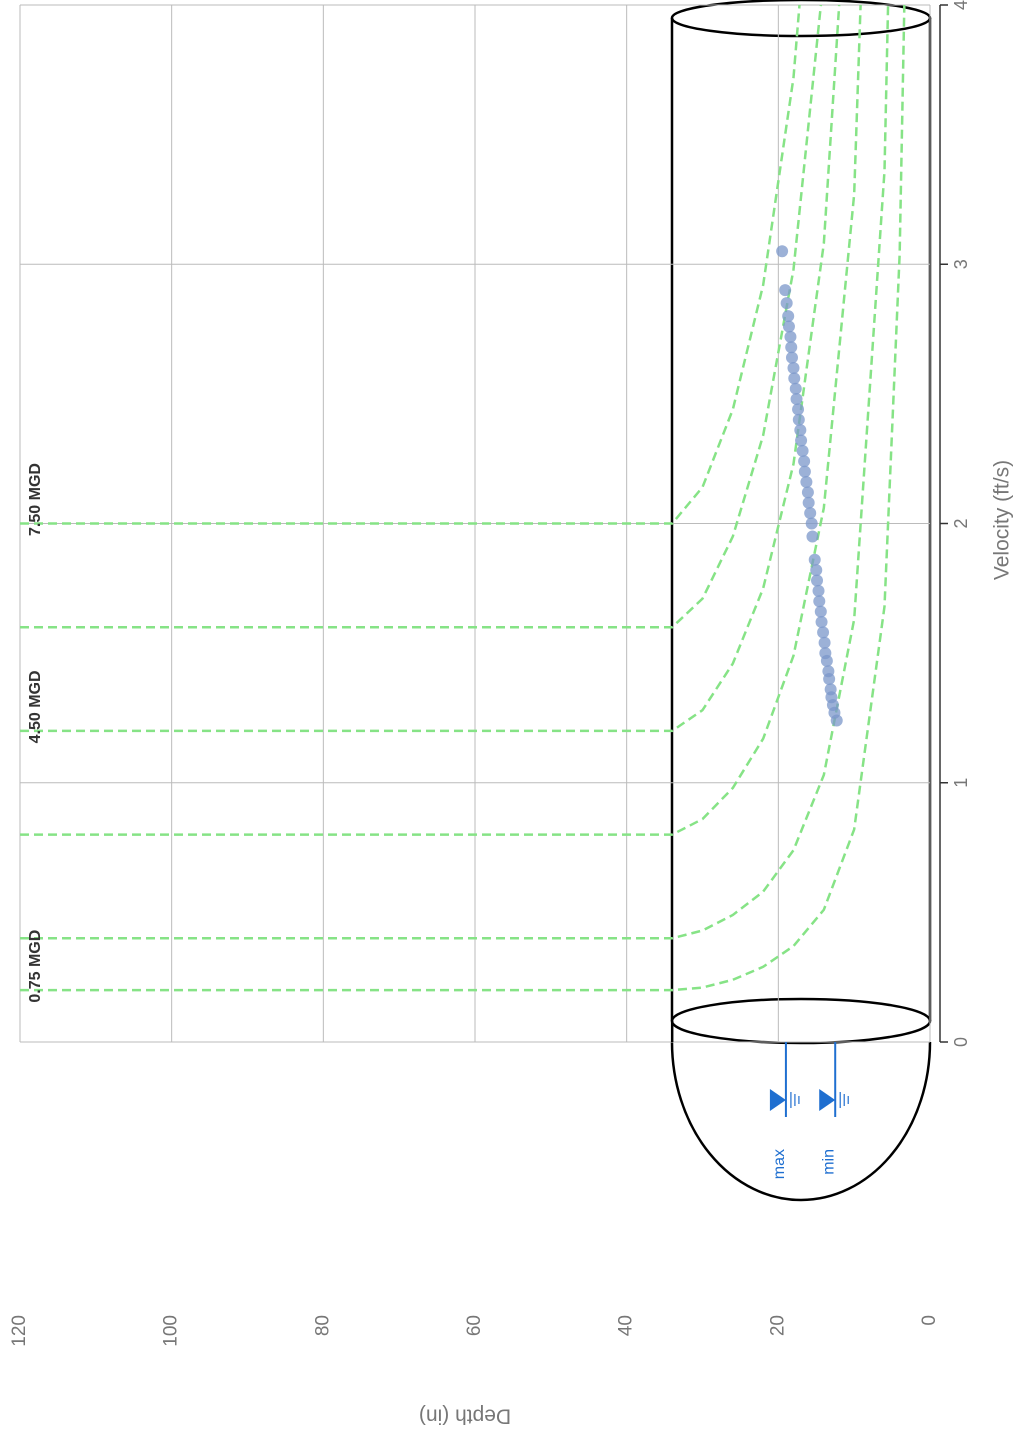 This screenshot has width=1021, height=1439. What do you see at coordinates (465, 1415) in the screenshot?
I see `y-axis-label: Depth (in)` at bounding box center [465, 1415].